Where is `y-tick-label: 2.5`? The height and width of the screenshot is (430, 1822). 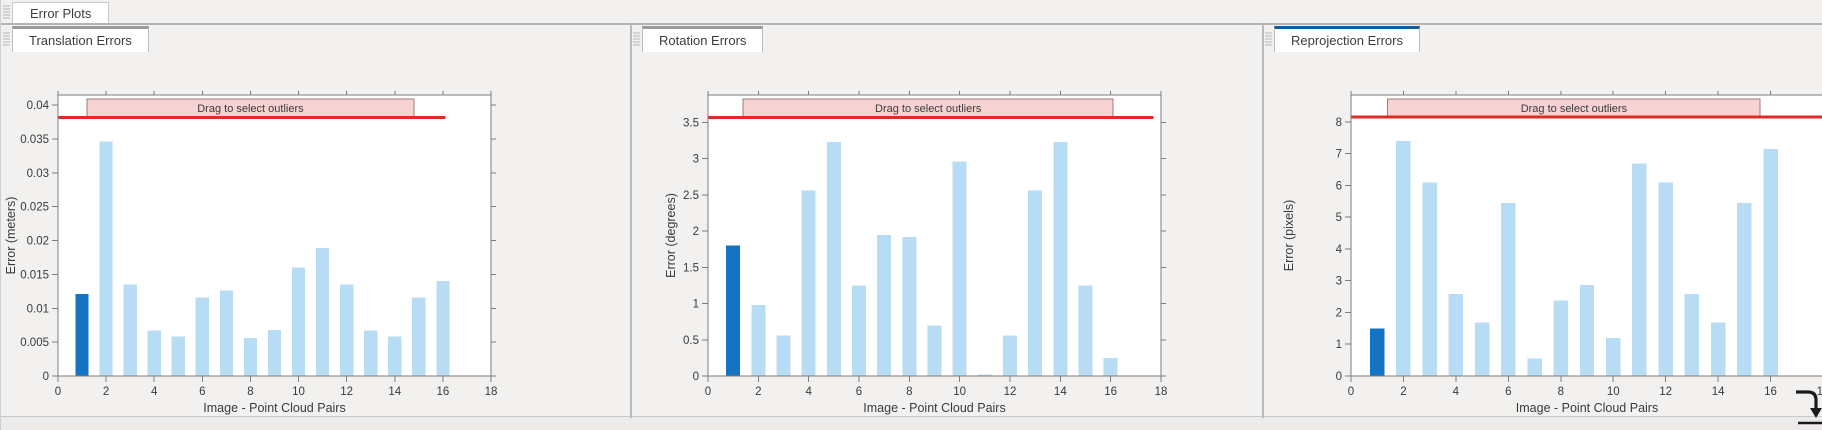 y-tick-label: 2.5 is located at coordinates (691, 196).